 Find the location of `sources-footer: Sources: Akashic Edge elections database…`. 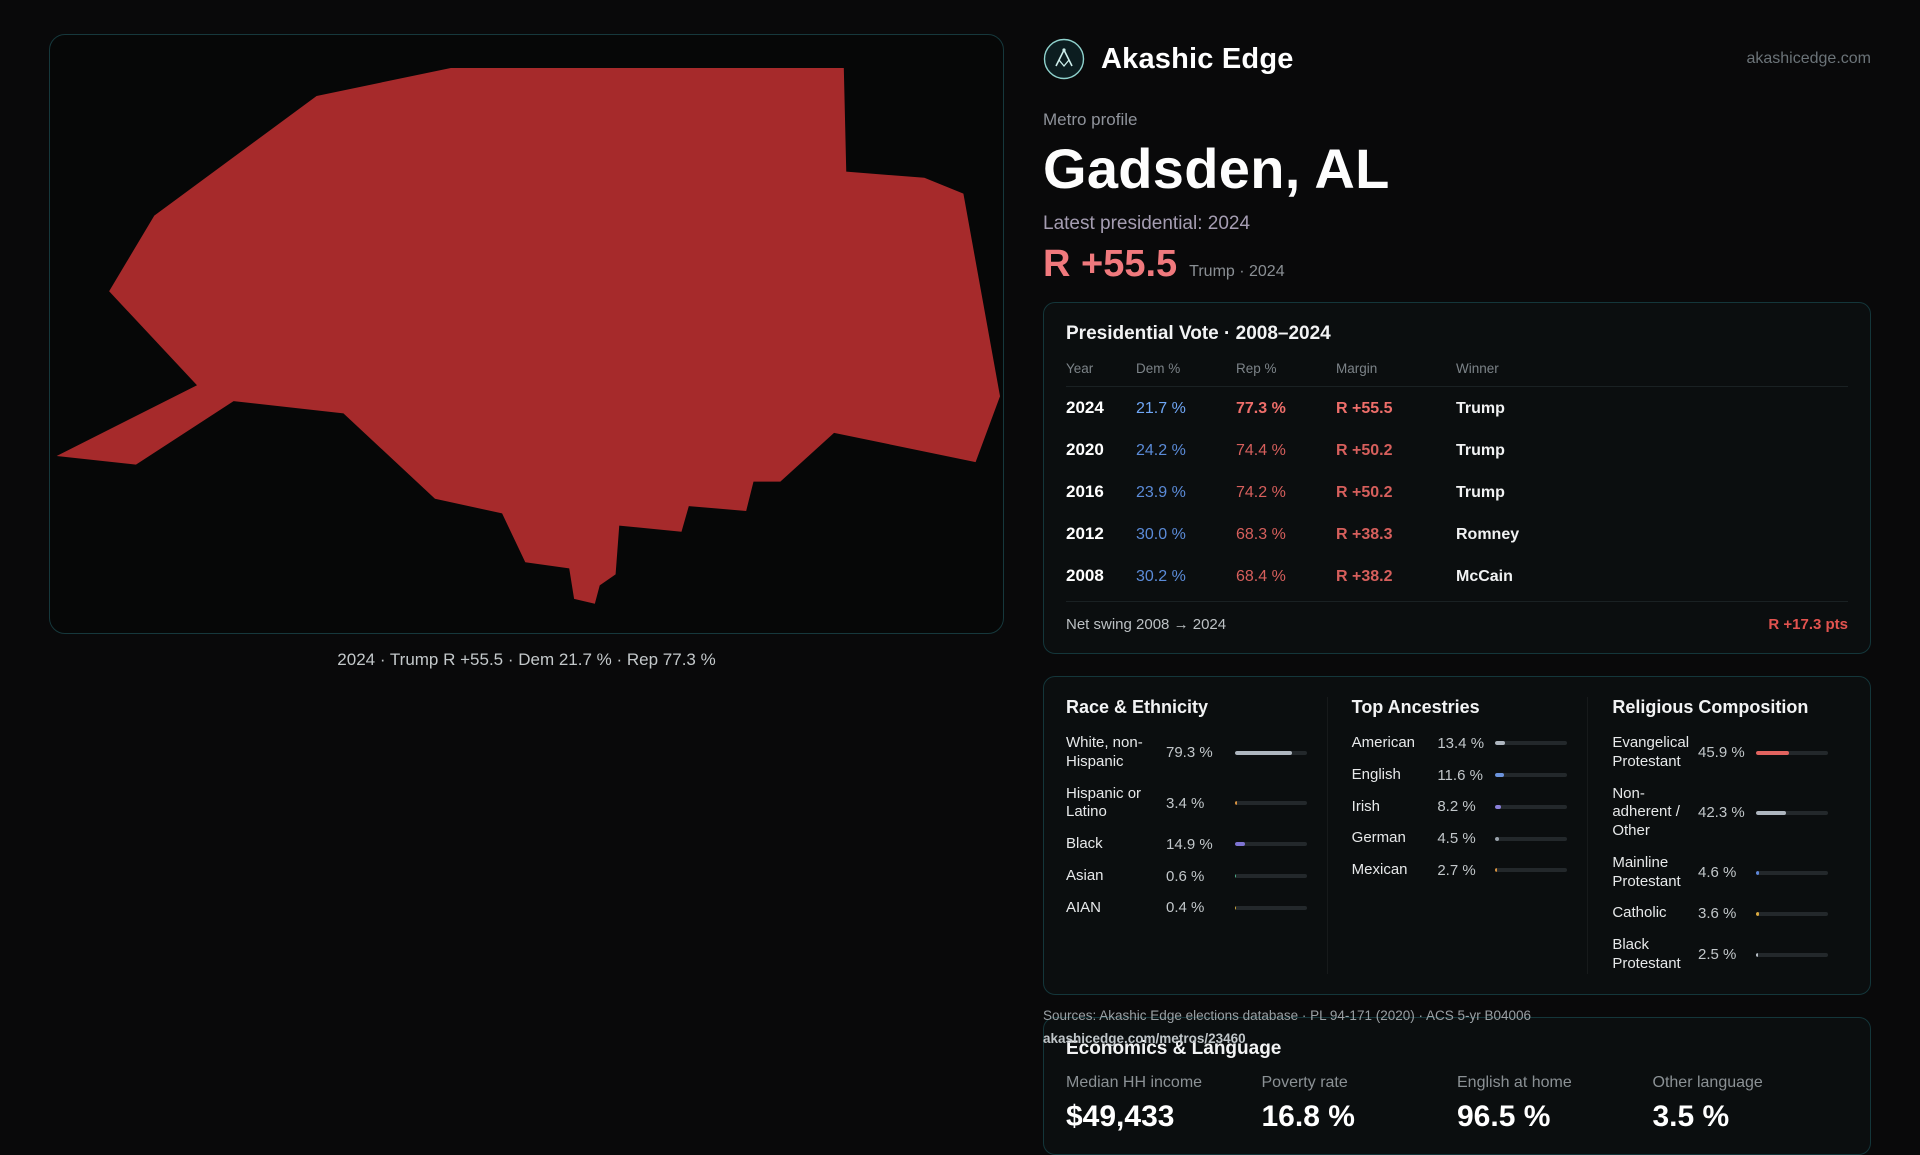

sources-footer: Sources: Akashic Edge elections database… is located at coordinates (1287, 1028).